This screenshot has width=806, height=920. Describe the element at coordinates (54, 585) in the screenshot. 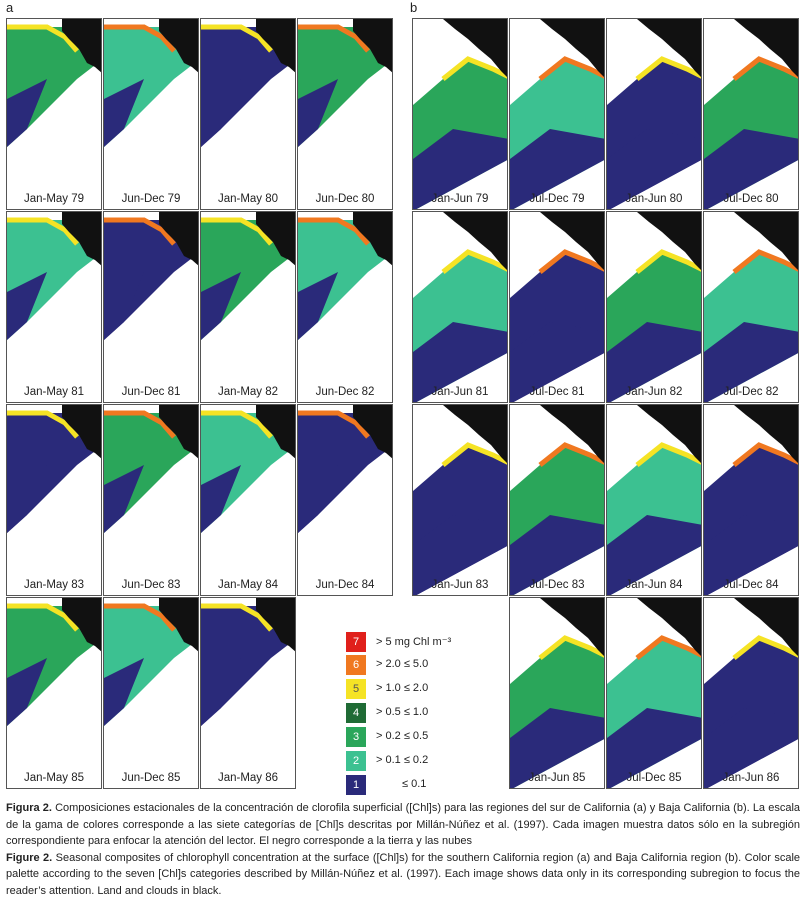

I see `map-period-label: Jan-May 83` at that location.